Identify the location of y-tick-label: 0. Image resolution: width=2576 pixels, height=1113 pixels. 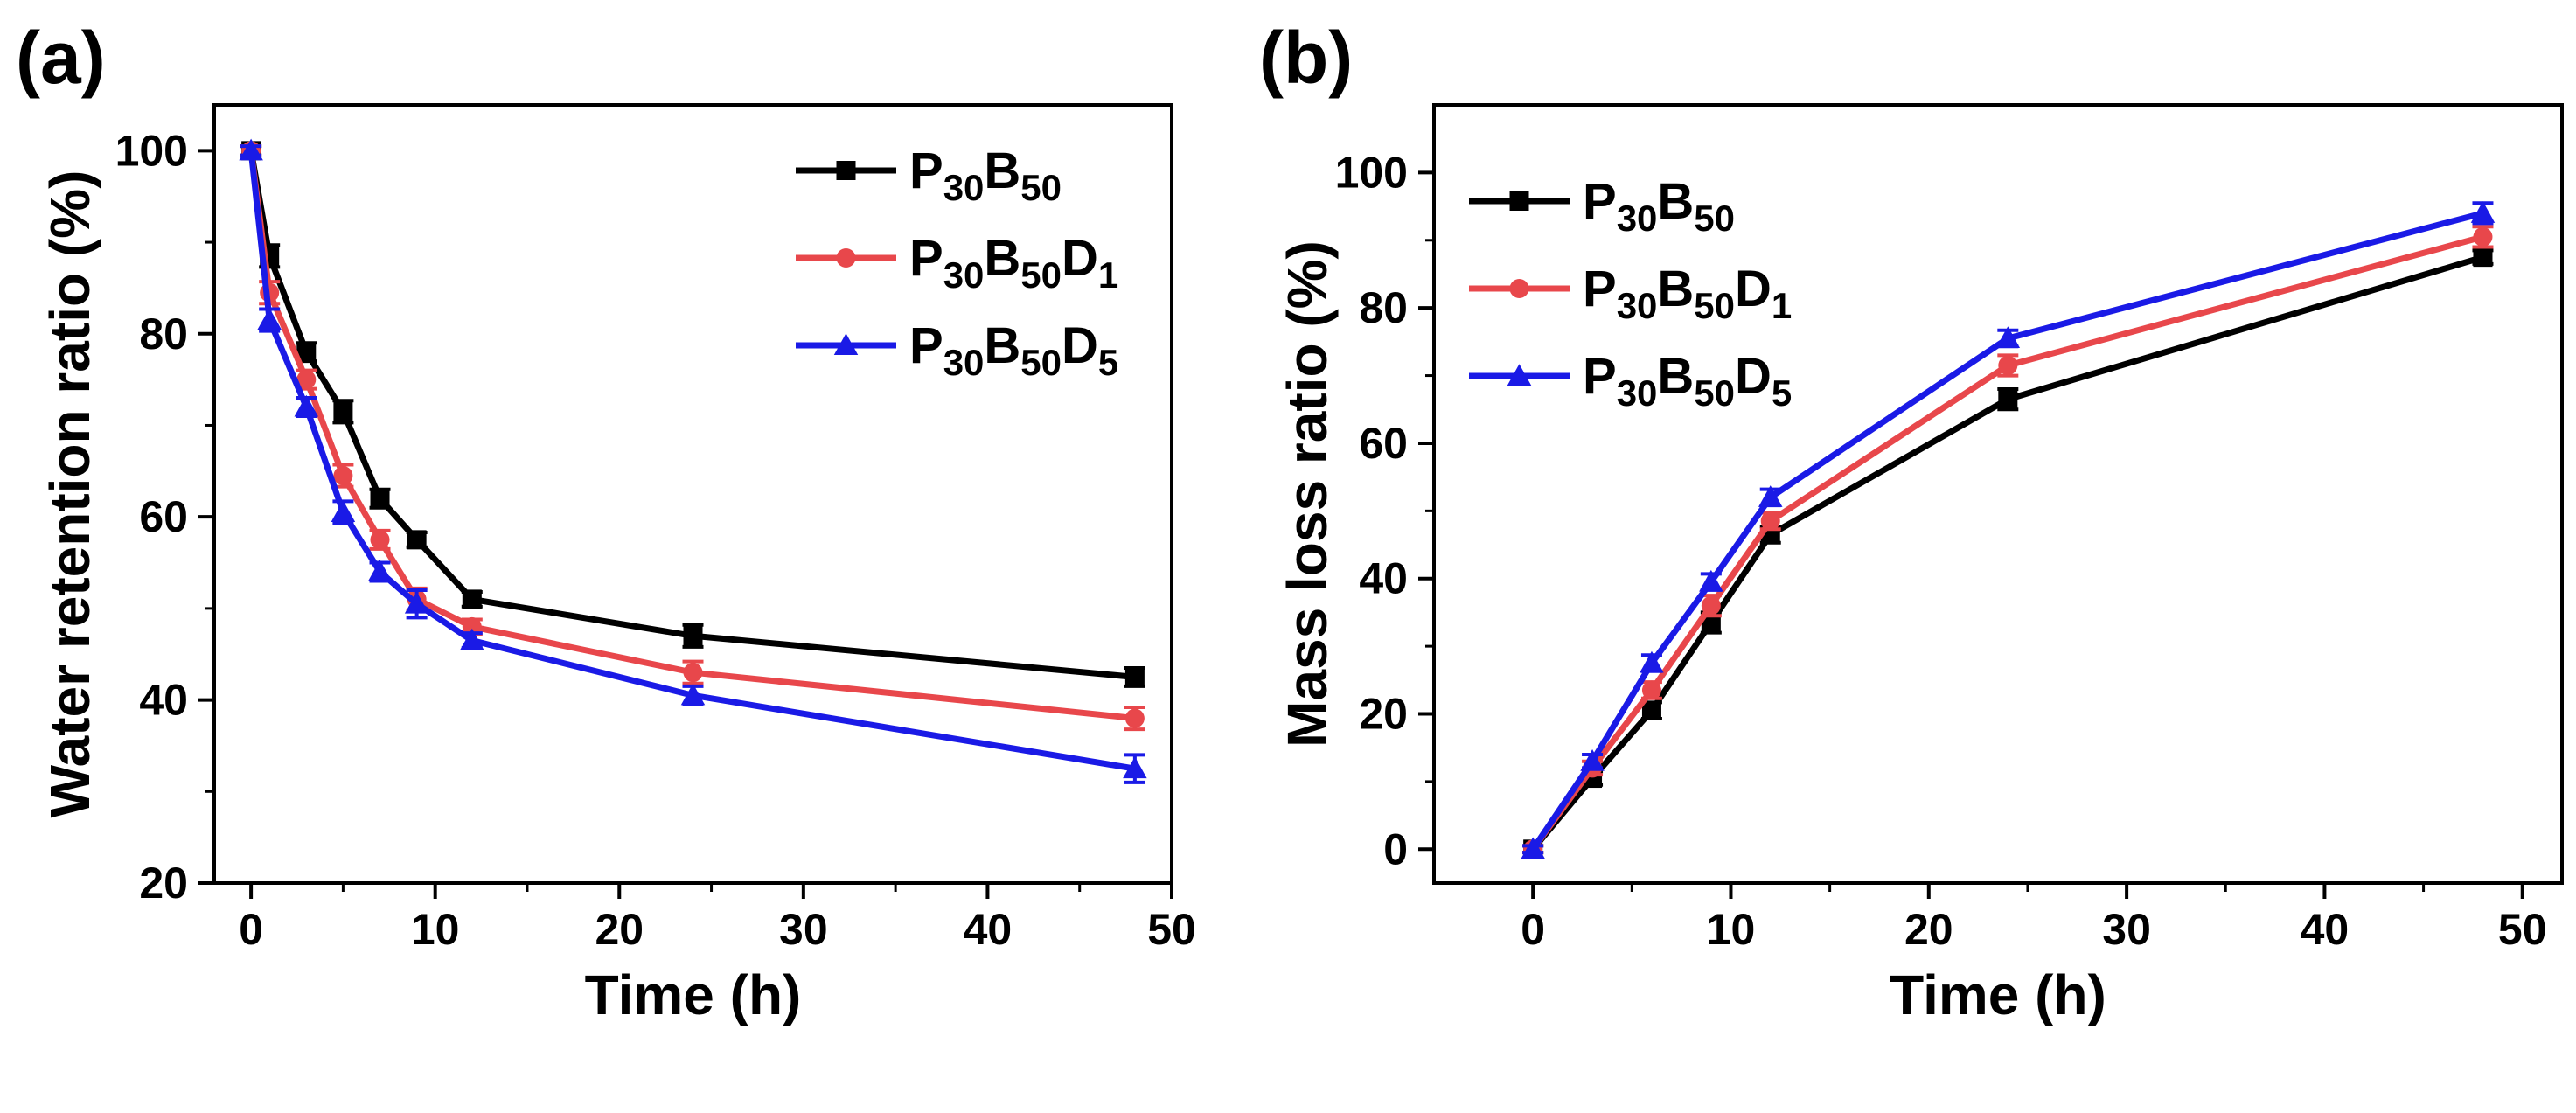
(1395, 848).